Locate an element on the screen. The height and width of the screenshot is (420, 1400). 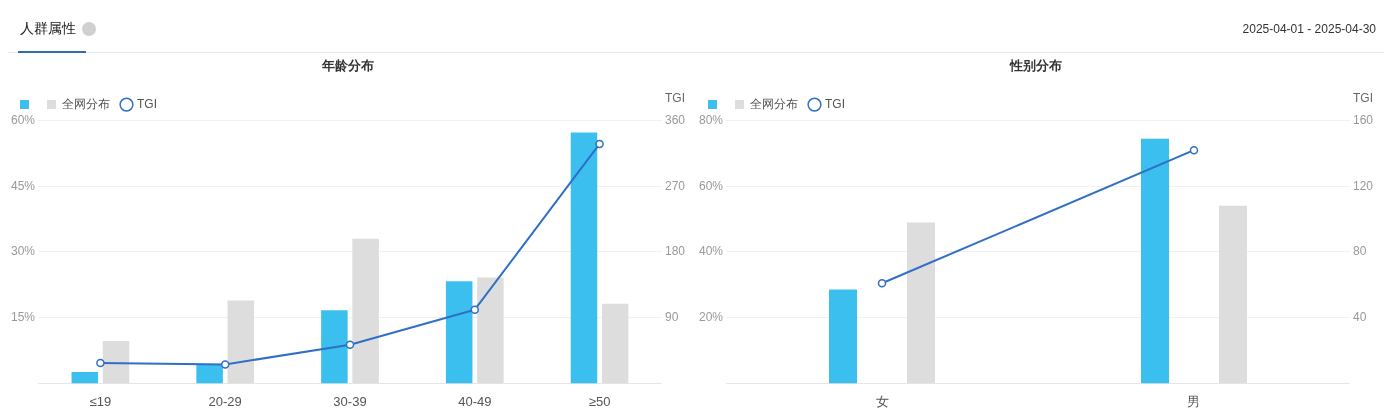
y2-tick-label: 180 is located at coordinates (675, 251).